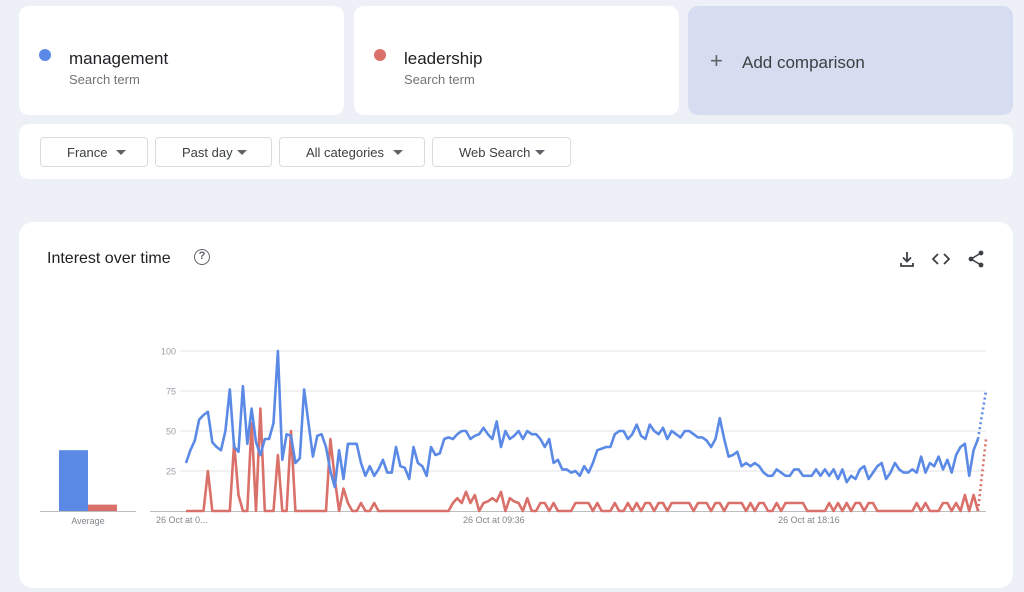 The width and height of the screenshot is (1024, 592). Describe the element at coordinates (494, 520) in the screenshot. I see `x-tick-label: 26 Oct at 09:36` at that location.